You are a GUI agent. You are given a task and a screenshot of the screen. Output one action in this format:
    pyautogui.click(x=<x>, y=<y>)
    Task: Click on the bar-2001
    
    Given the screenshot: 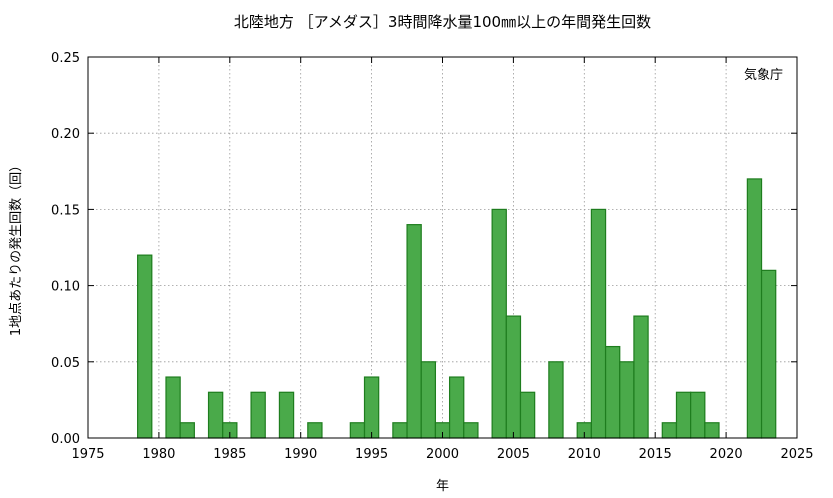 What is the action you would take?
    pyautogui.click(x=456, y=407)
    